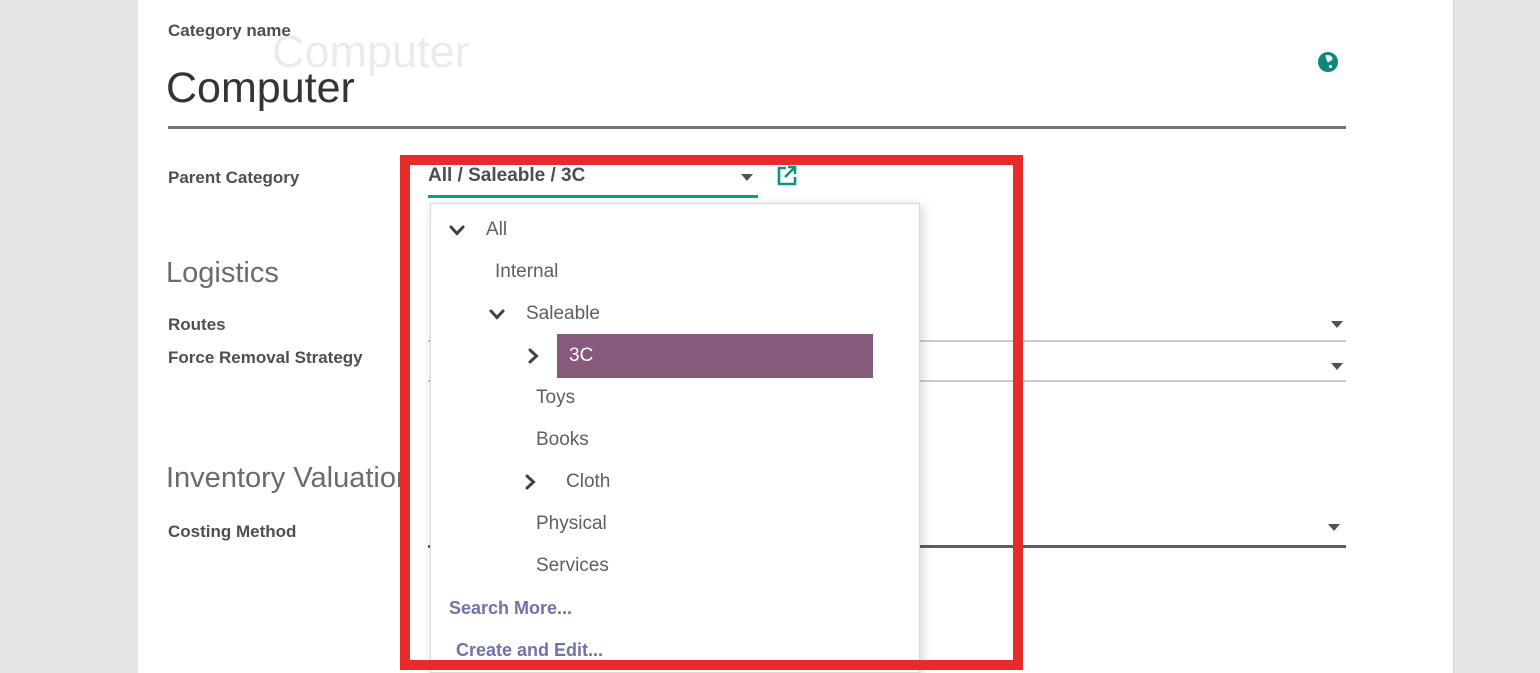 This screenshot has width=1540, height=673. What do you see at coordinates (1334, 527) in the screenshot?
I see `costing-method-caret-down-icon` at bounding box center [1334, 527].